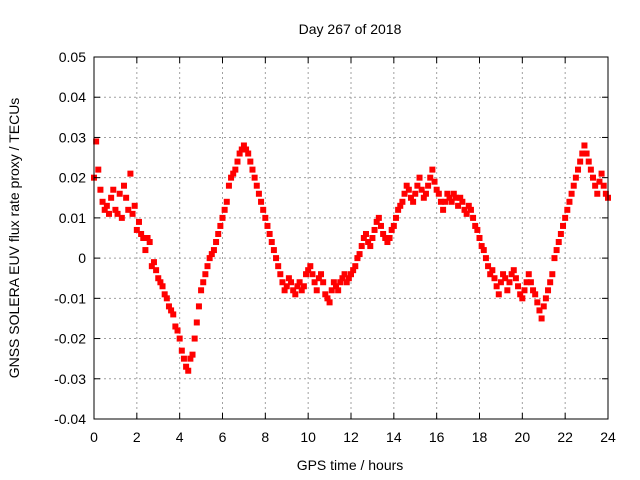 The height and width of the screenshot is (480, 640). I want to click on x-tick-label: 4, so click(180, 437).